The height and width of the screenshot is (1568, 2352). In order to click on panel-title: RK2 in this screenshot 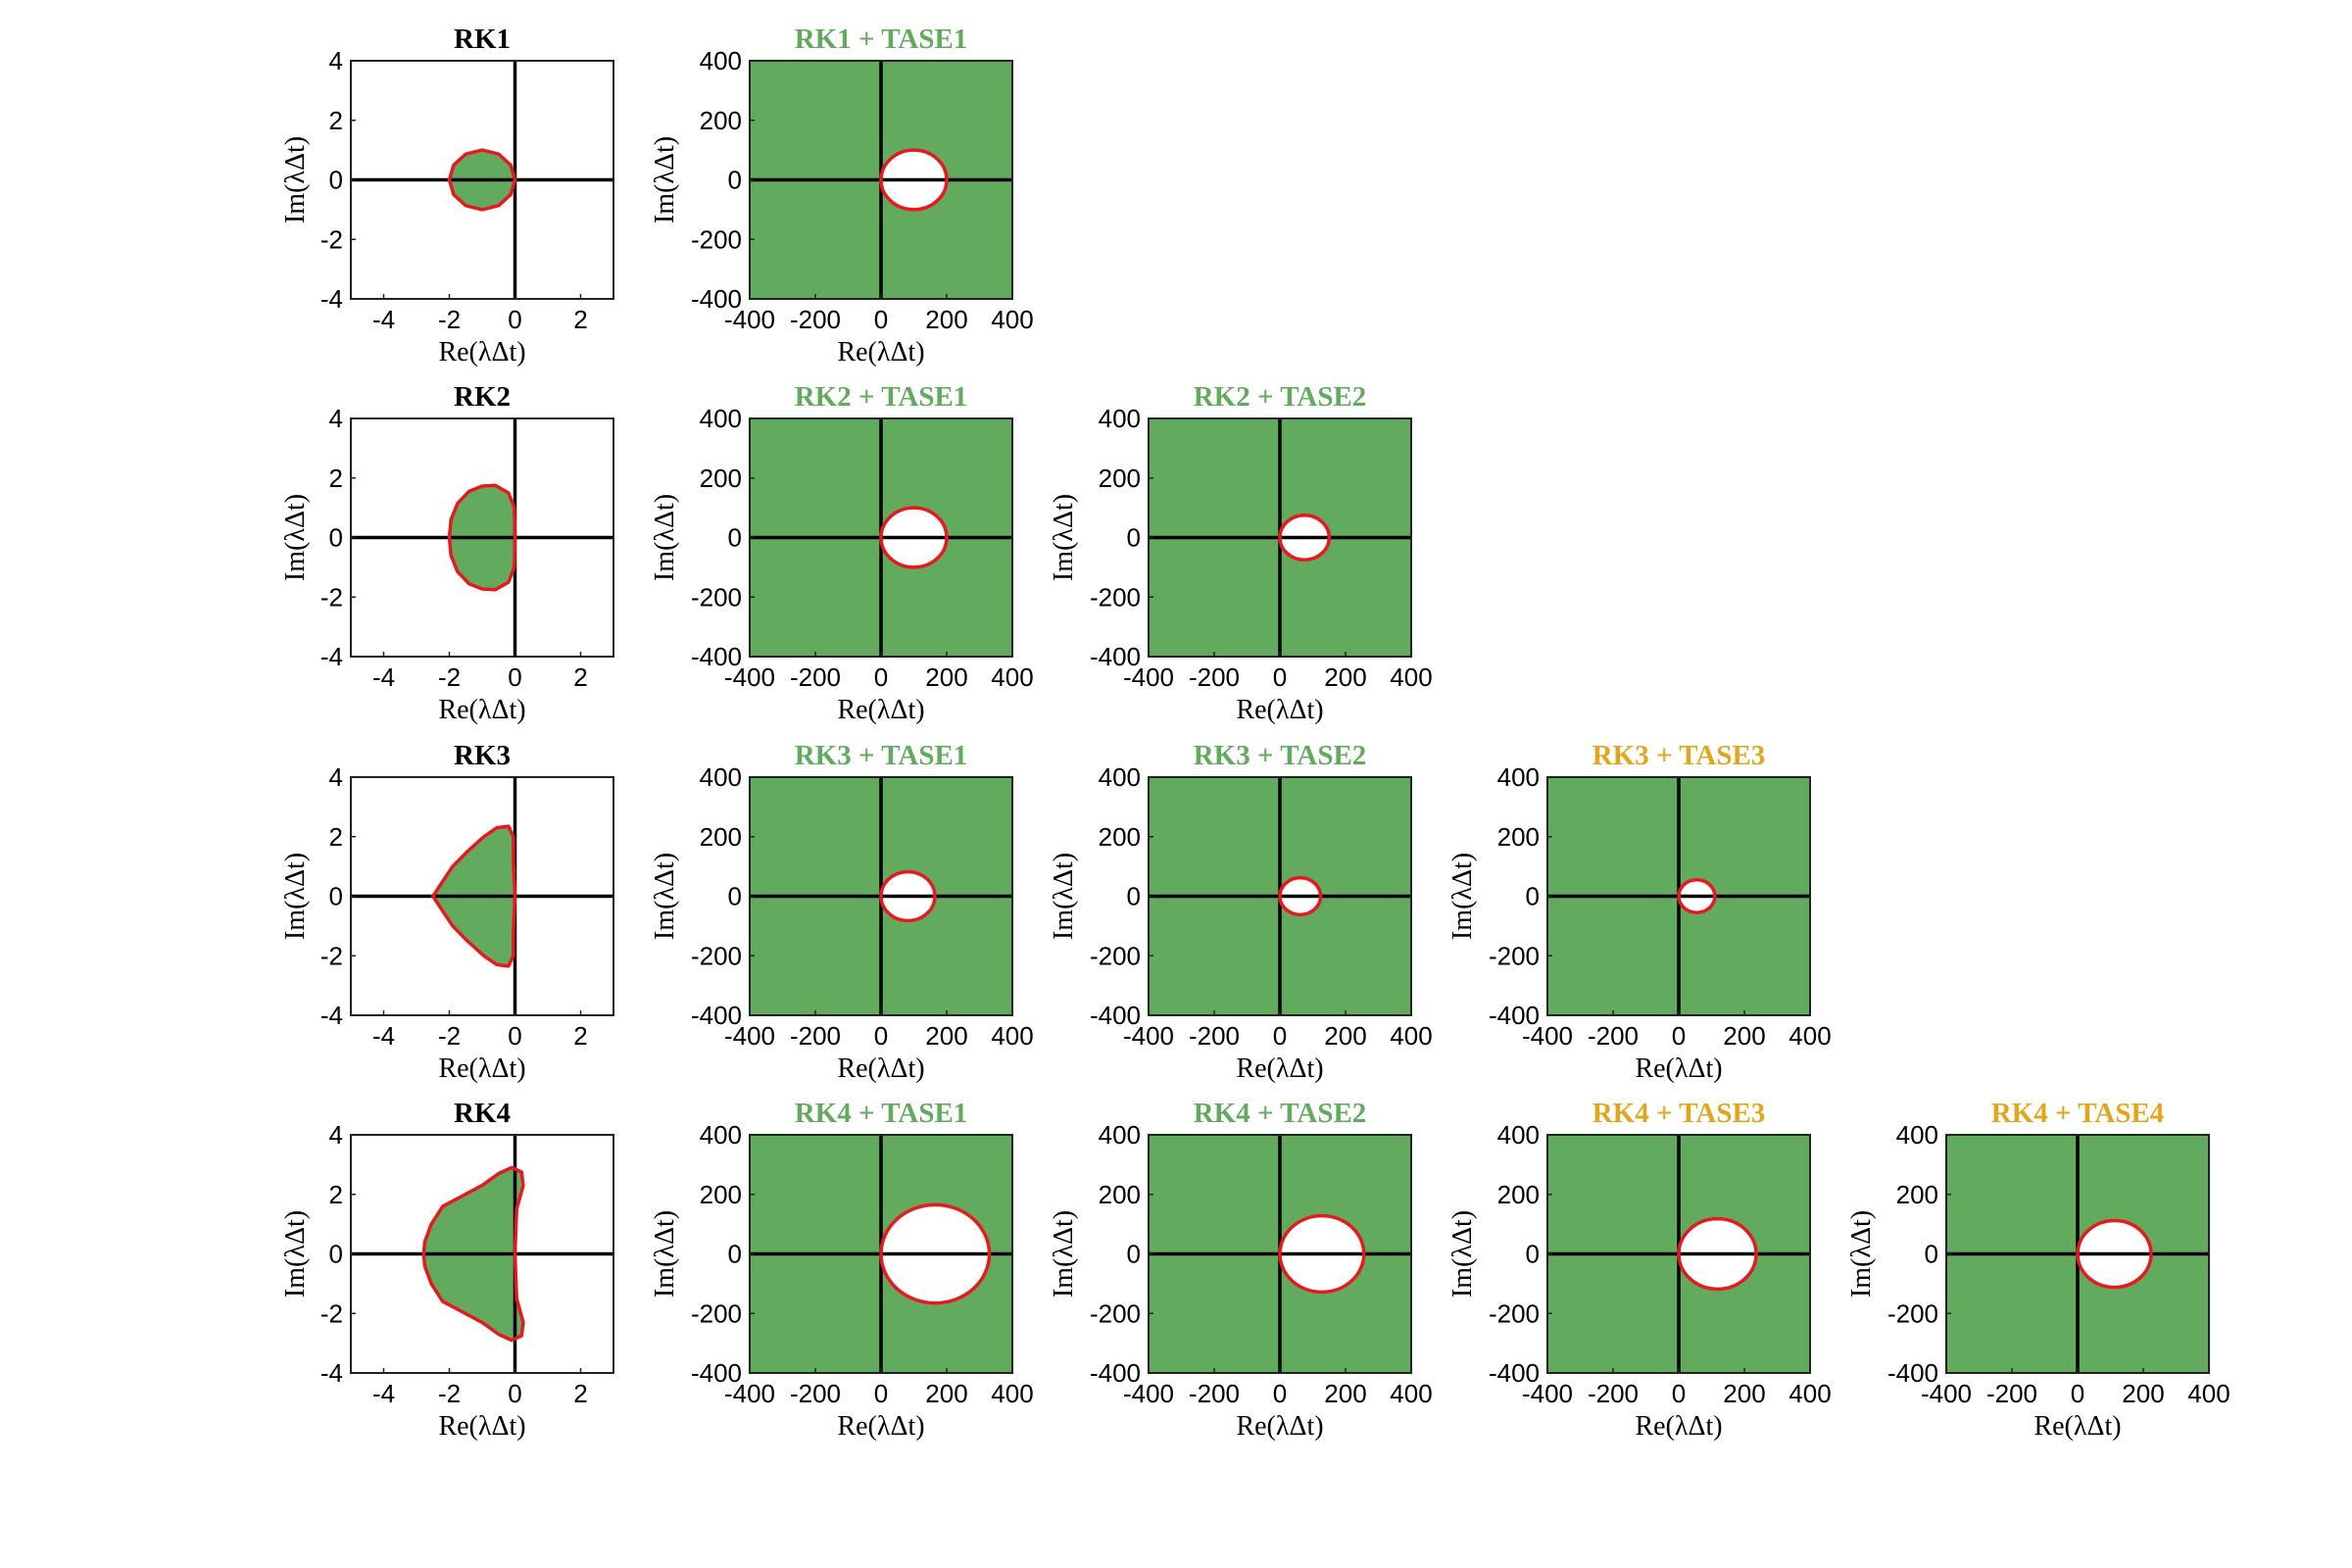, I will do `click(482, 397)`.